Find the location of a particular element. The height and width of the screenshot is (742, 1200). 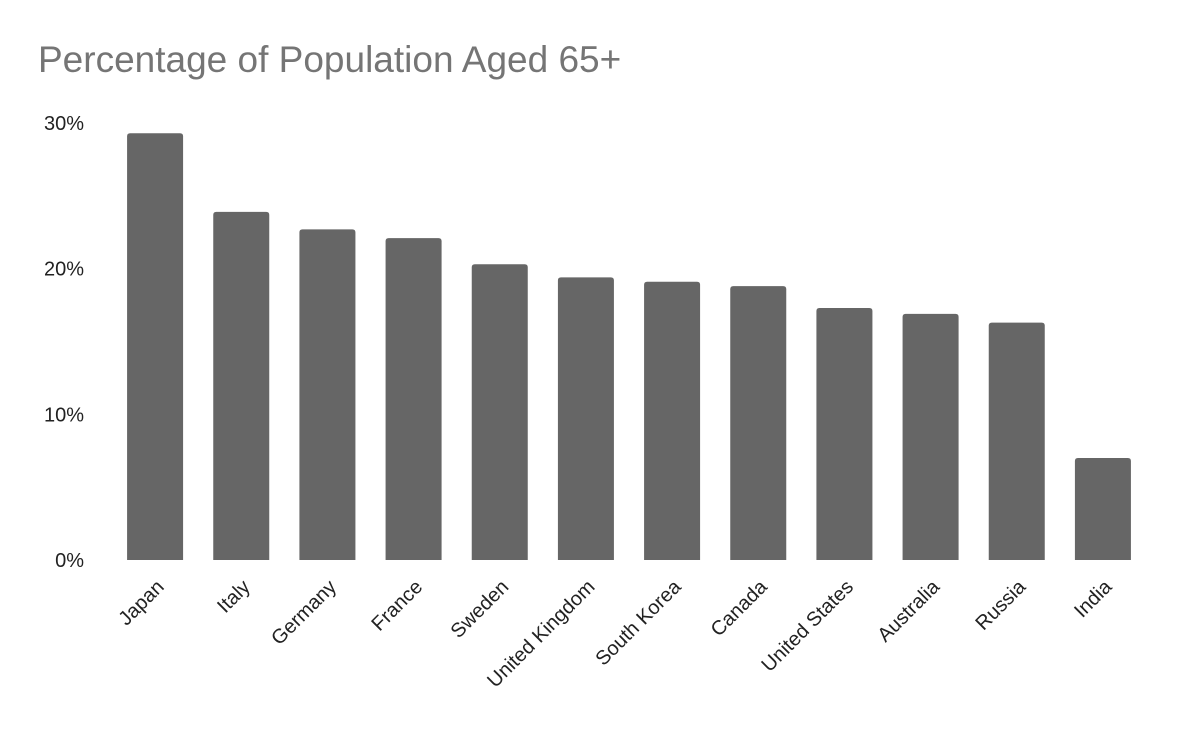

bar-france is located at coordinates (413, 399).